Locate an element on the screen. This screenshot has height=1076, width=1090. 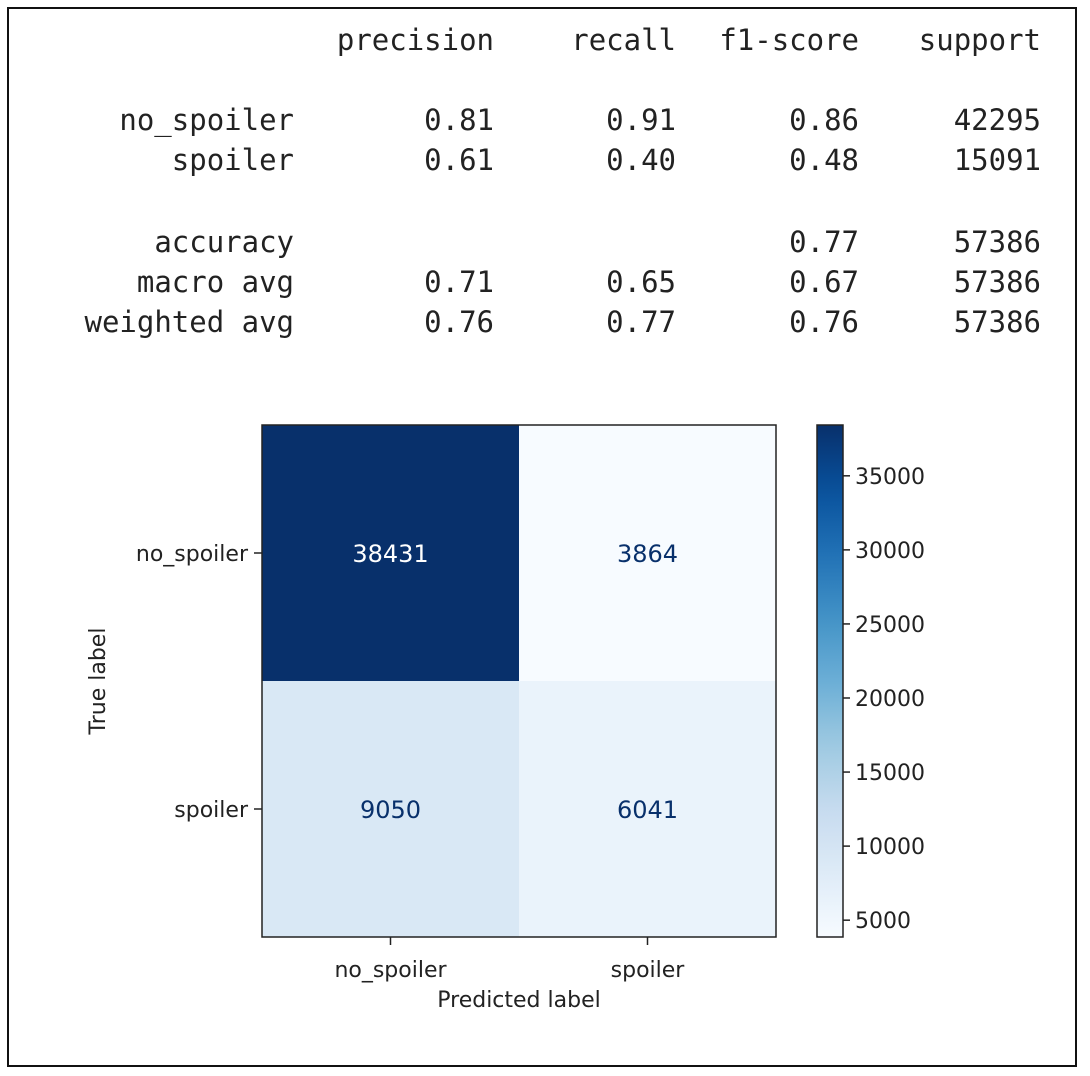
colorbar-tick-label: 5000 is located at coordinates (883, 921).